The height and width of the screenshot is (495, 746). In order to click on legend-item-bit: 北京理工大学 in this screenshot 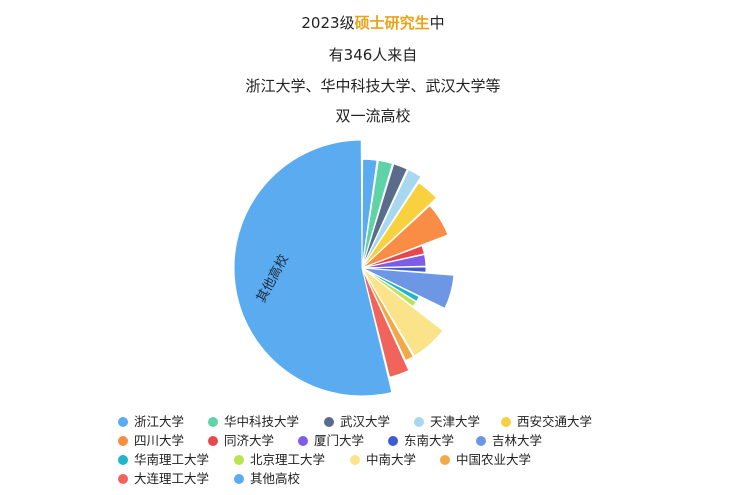, I will do `click(279, 459)`.